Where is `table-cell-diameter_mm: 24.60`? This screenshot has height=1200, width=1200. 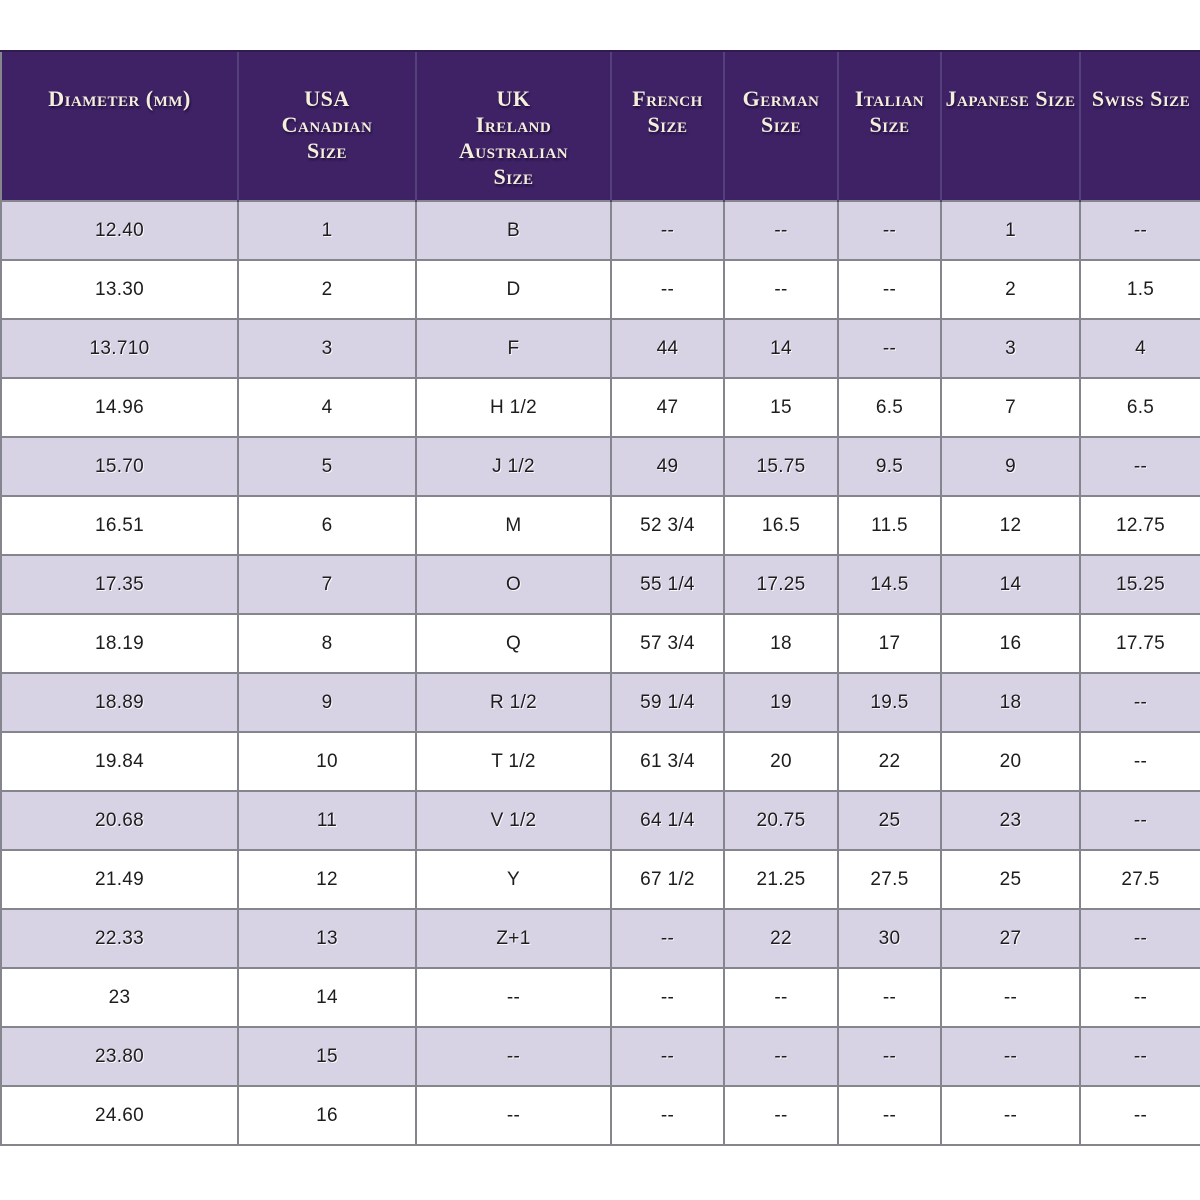 table-cell-diameter_mm: 24.60 is located at coordinates (119, 1115).